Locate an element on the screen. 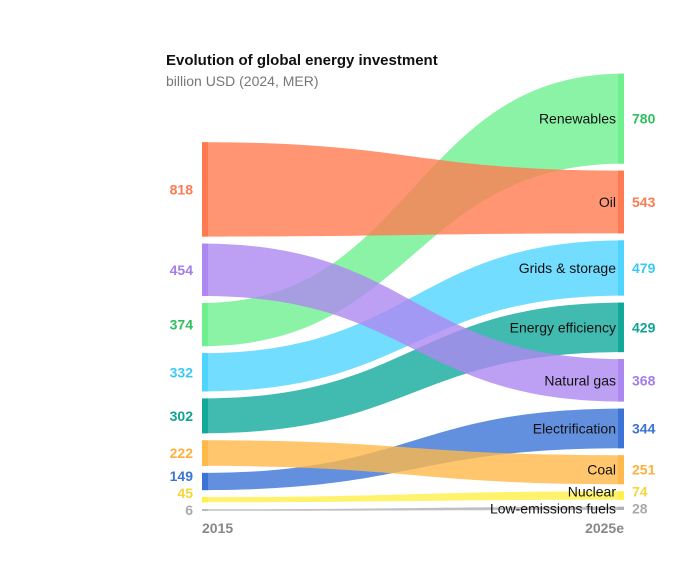 The width and height of the screenshot is (700, 571). value-label-2025e: 251 is located at coordinates (644, 470).